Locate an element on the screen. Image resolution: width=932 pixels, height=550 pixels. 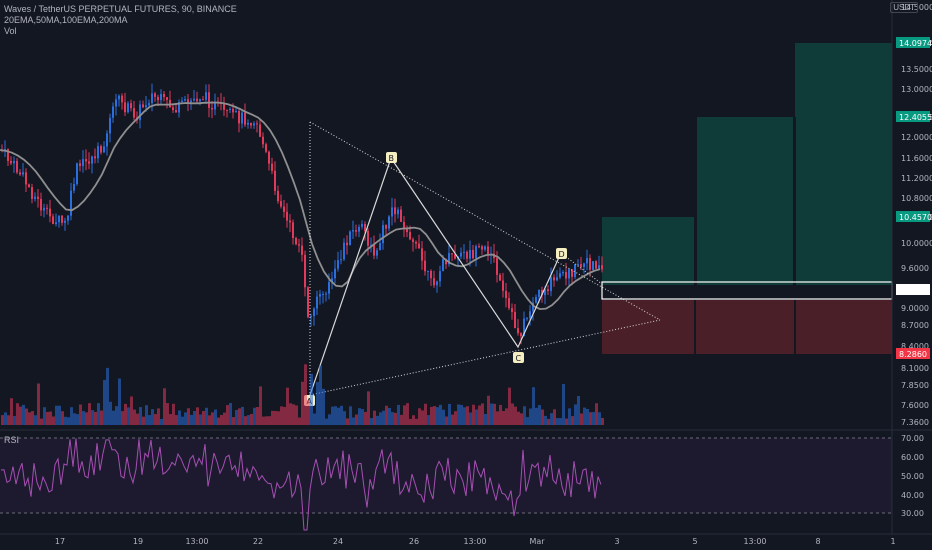
volume-legend: Vol is located at coordinates (10, 31).